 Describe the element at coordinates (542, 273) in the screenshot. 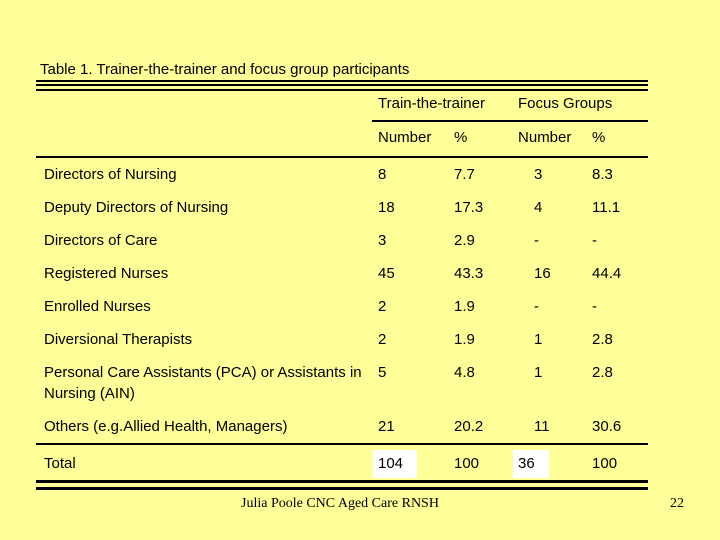

I see `row-value: 16` at that location.